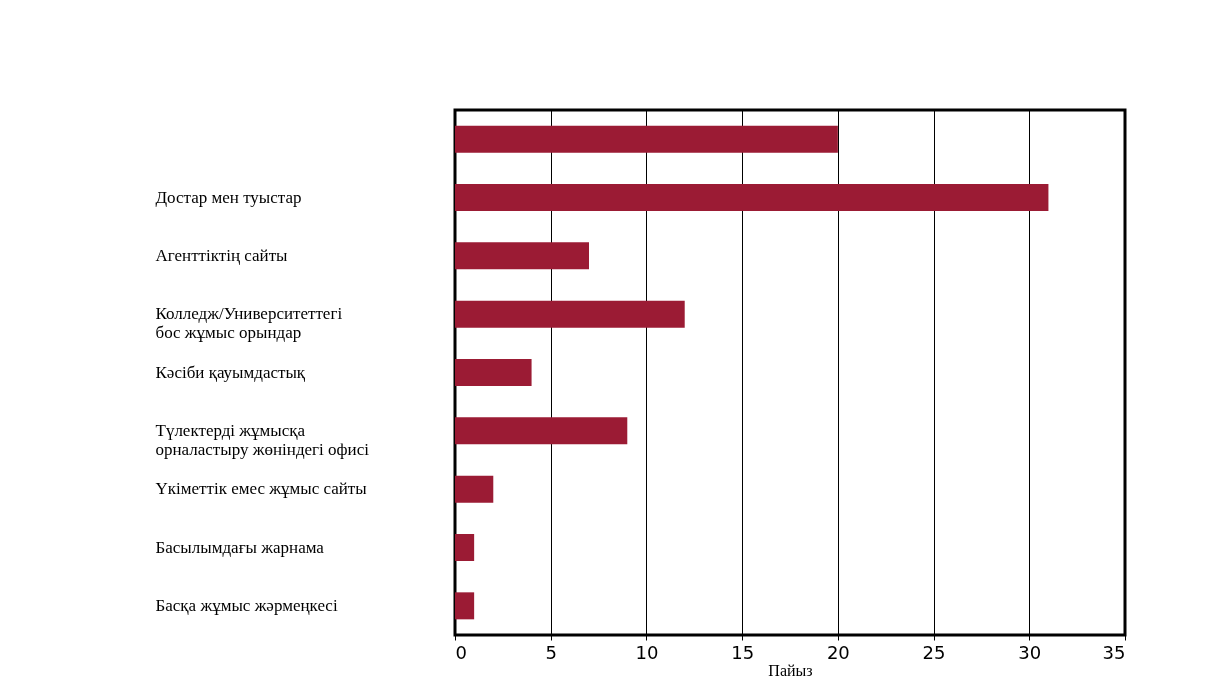  What do you see at coordinates (222, 255) in the screenshot?
I see `y-tick-label: Агенттіктің сайты` at bounding box center [222, 255].